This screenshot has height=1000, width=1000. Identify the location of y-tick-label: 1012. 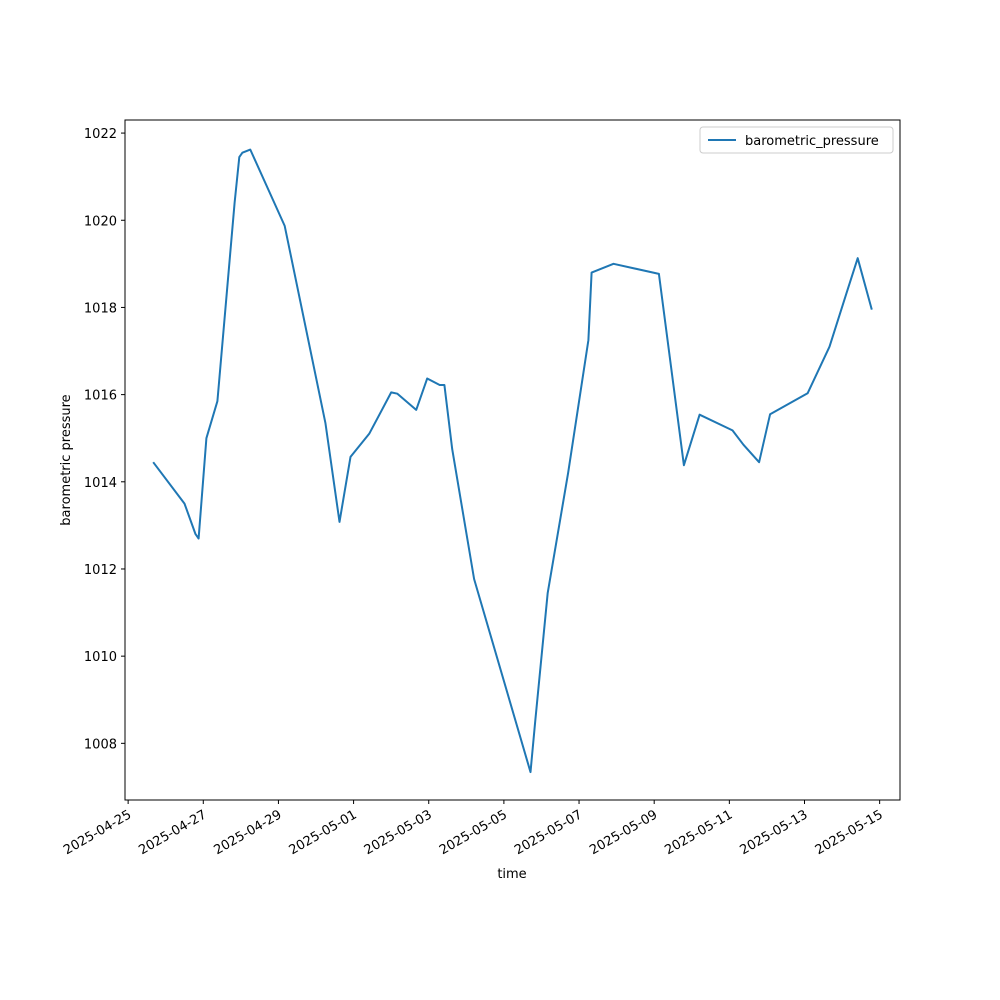
(100, 570).